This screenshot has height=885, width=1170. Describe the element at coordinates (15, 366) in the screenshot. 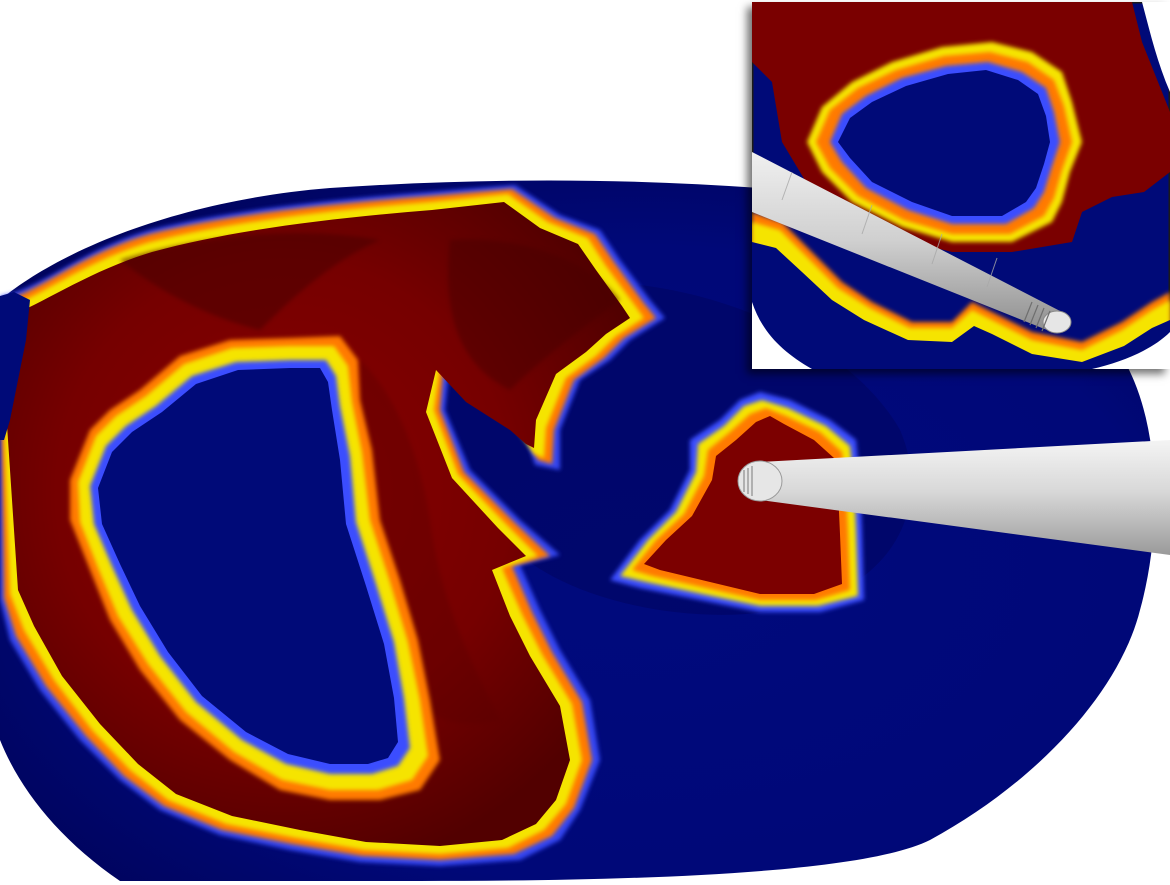

I see `edge-notch` at that location.